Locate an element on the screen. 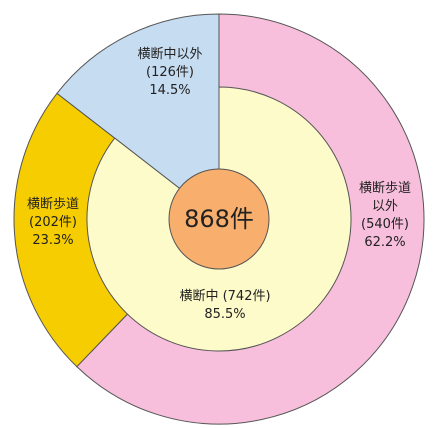 The image size is (438, 428). category-label: 横断歩道以外 is located at coordinates (384, 197).